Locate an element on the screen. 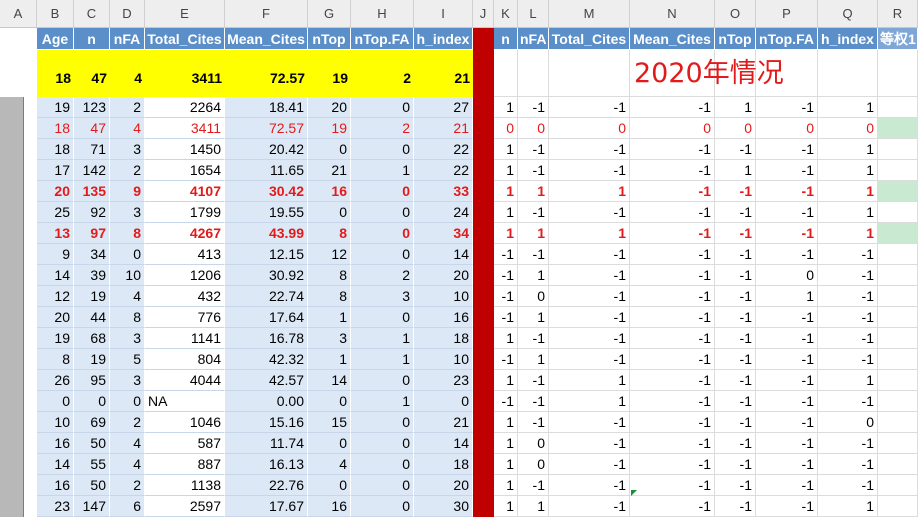  field-header-k: n is located at coordinates (506, 39).